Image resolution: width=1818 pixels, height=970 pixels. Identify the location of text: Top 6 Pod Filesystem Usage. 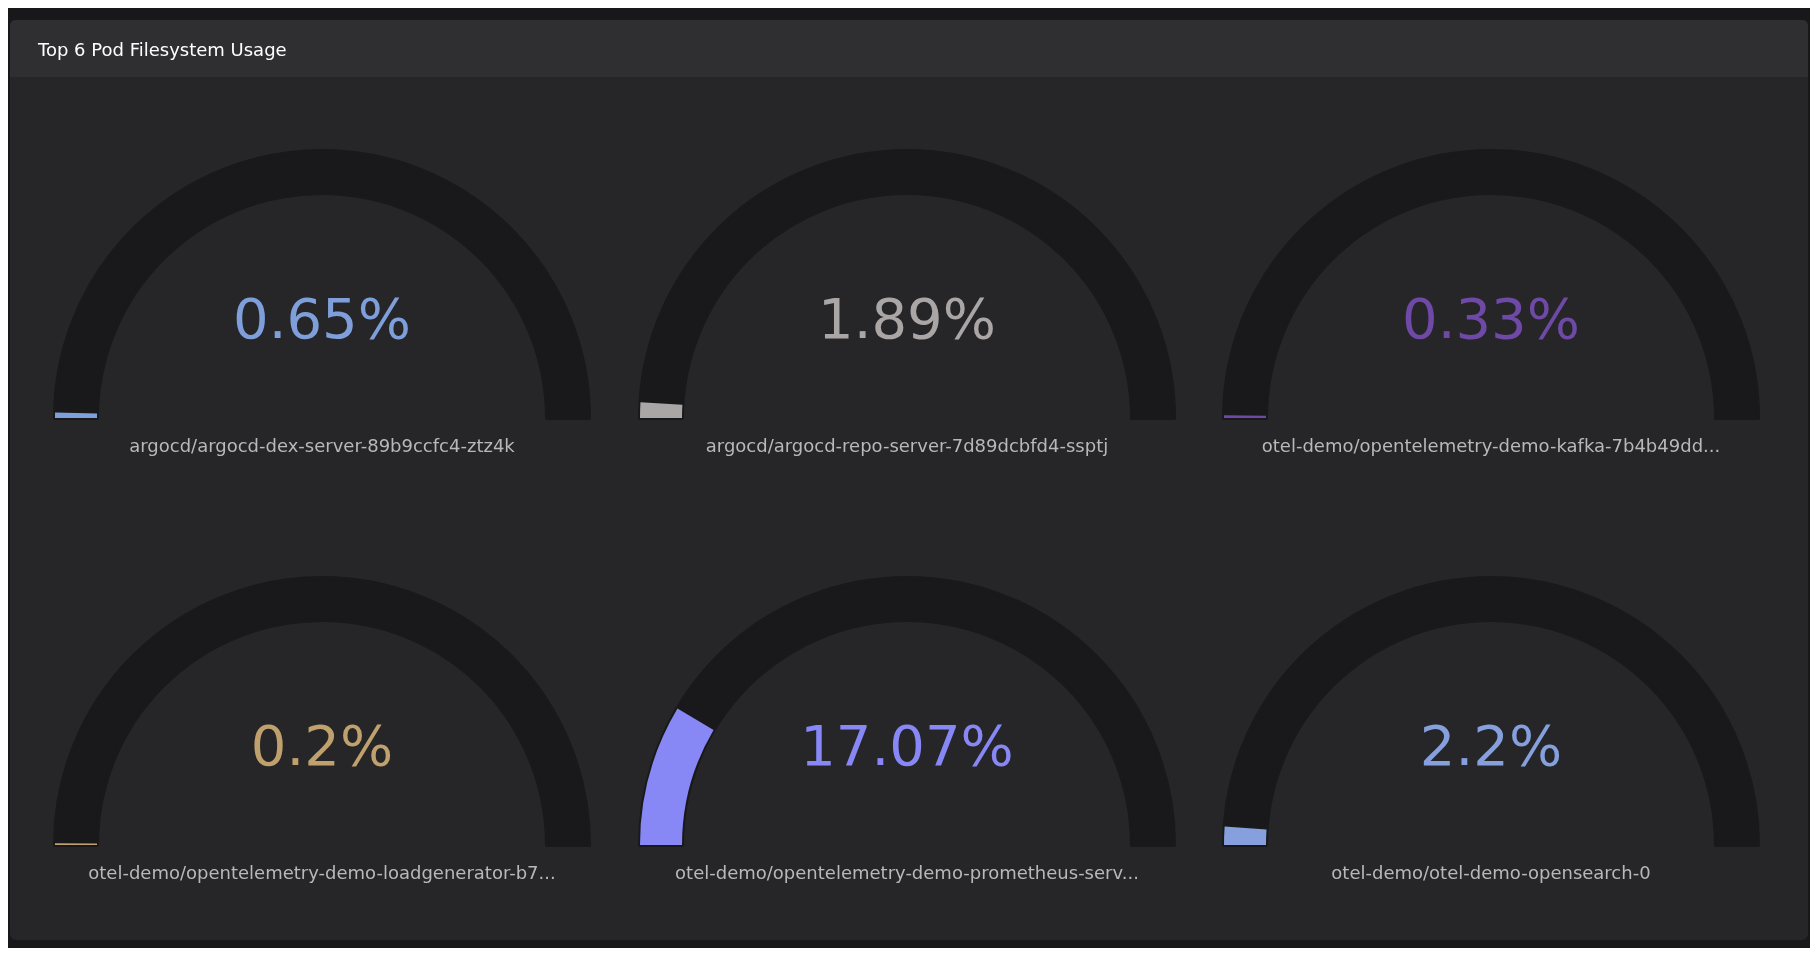
(162, 49).